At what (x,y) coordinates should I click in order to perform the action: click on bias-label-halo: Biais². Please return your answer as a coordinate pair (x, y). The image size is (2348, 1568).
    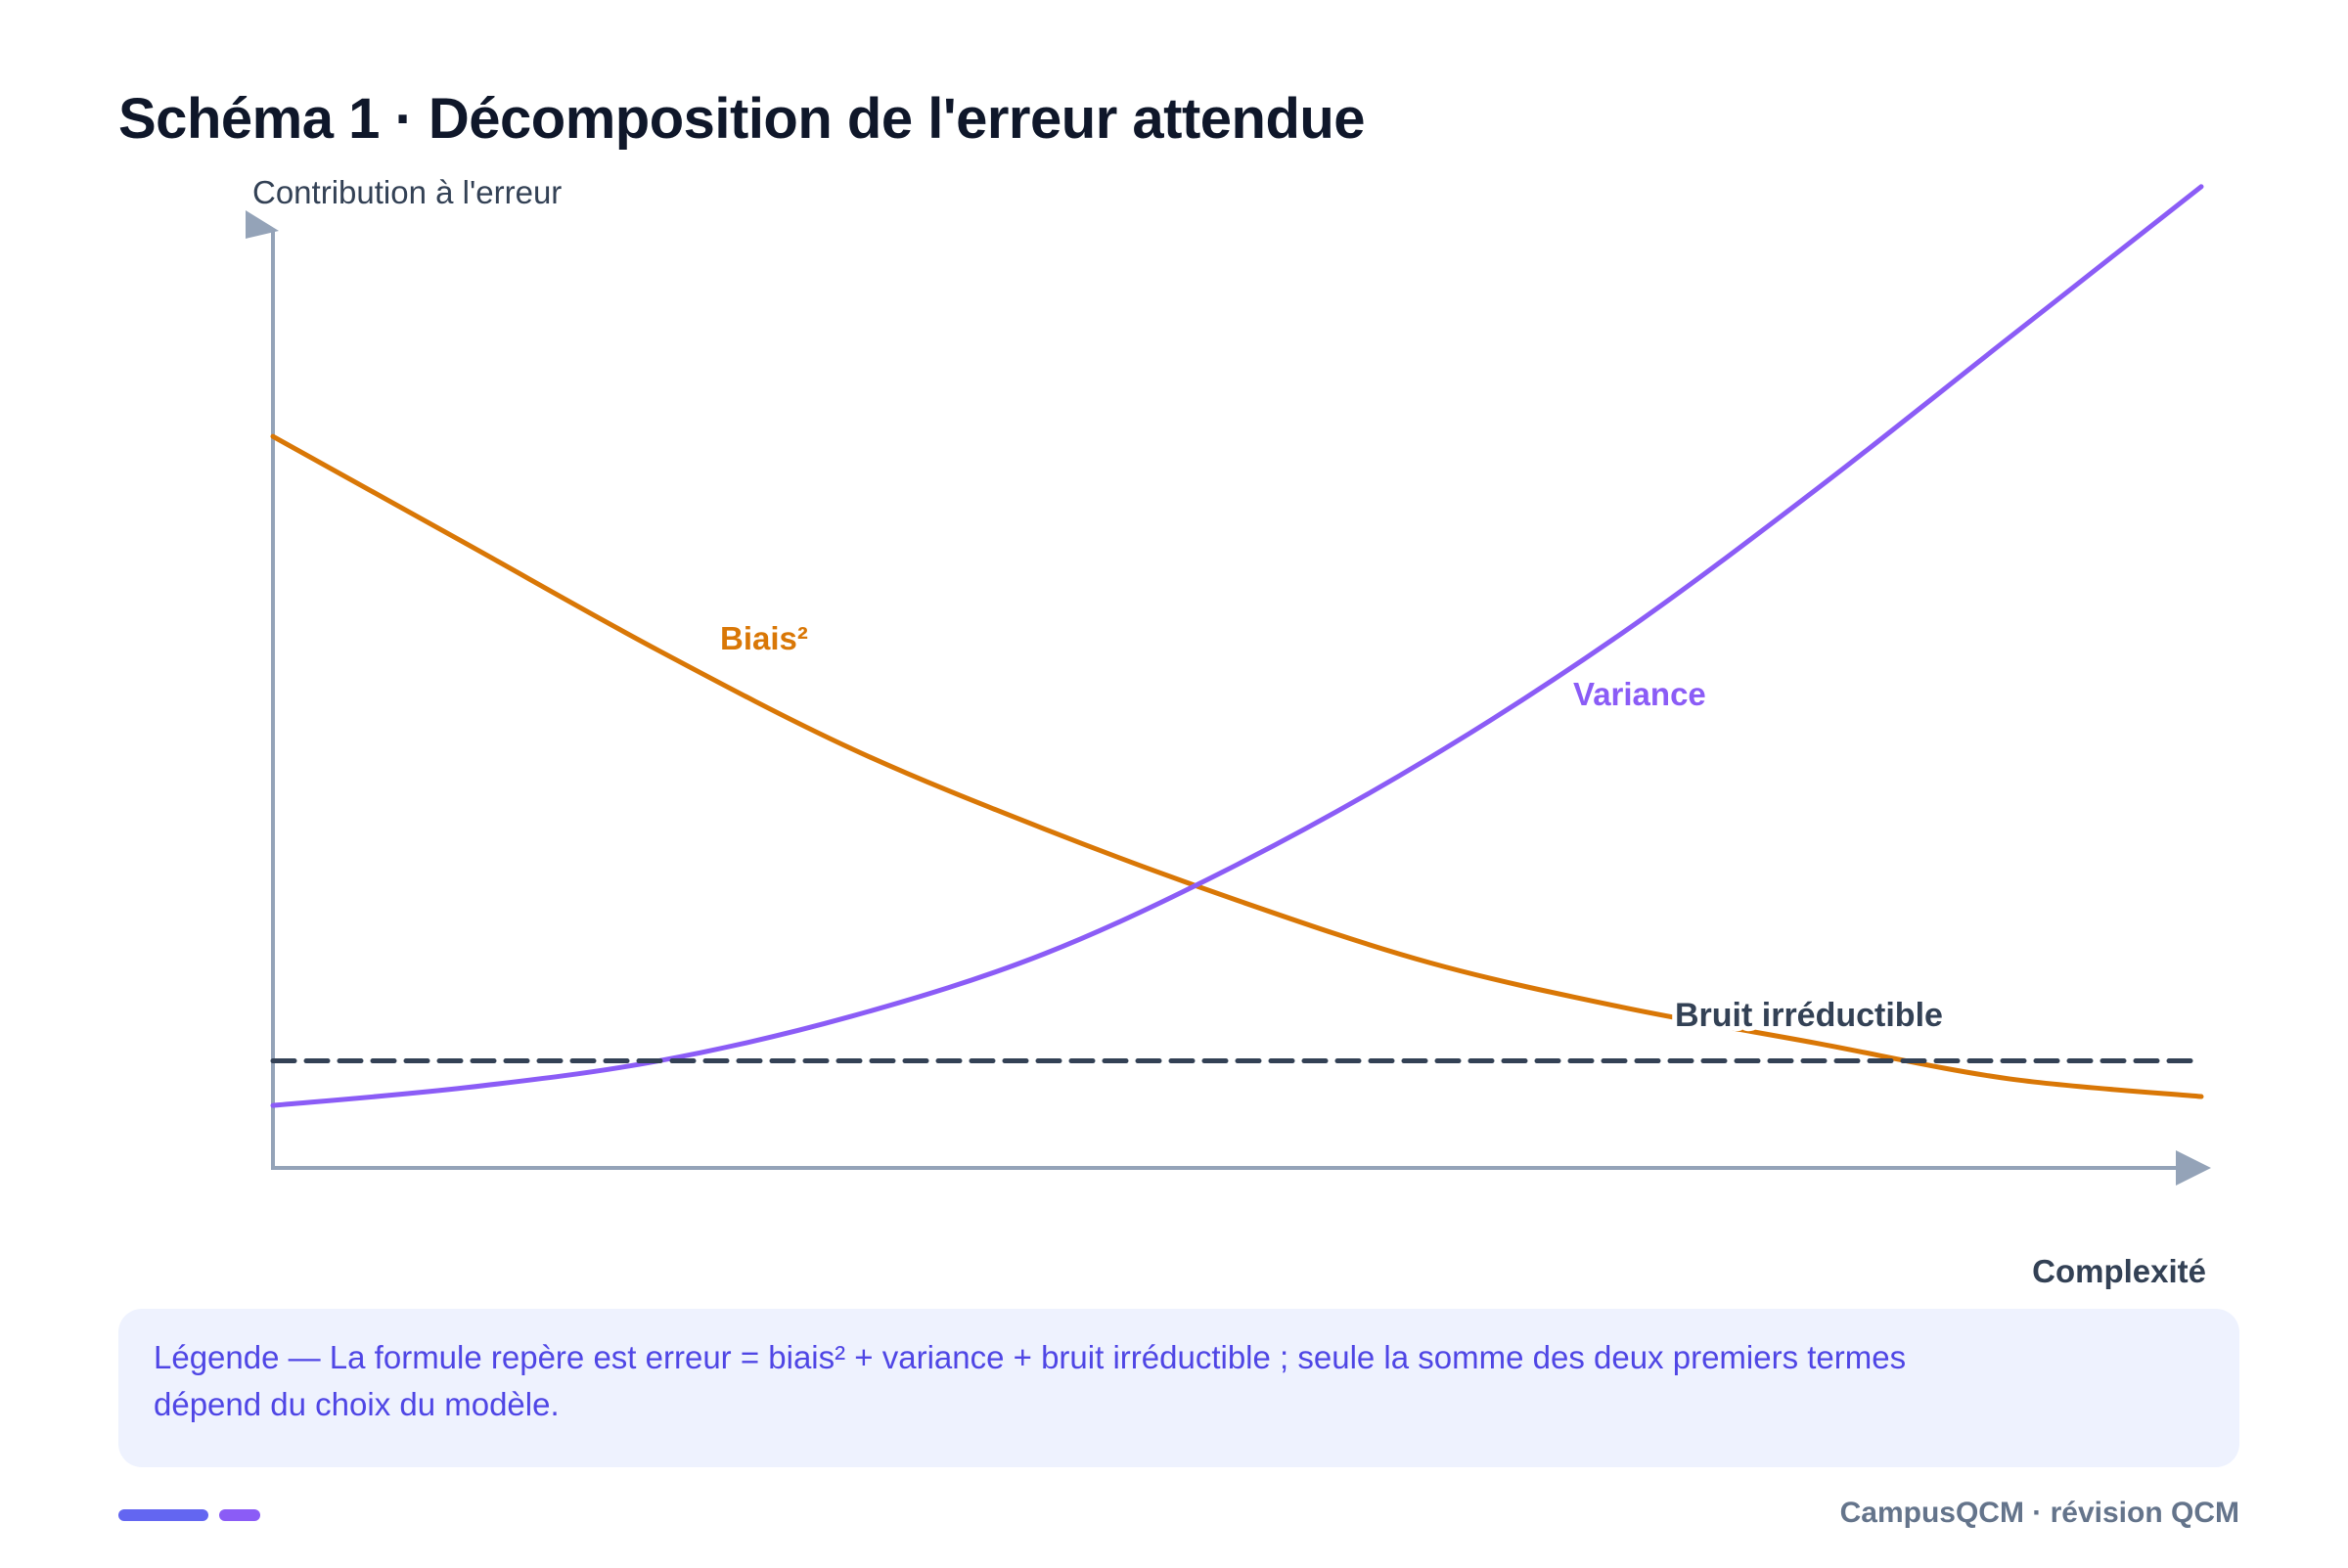
    Looking at the image, I should click on (764, 638).